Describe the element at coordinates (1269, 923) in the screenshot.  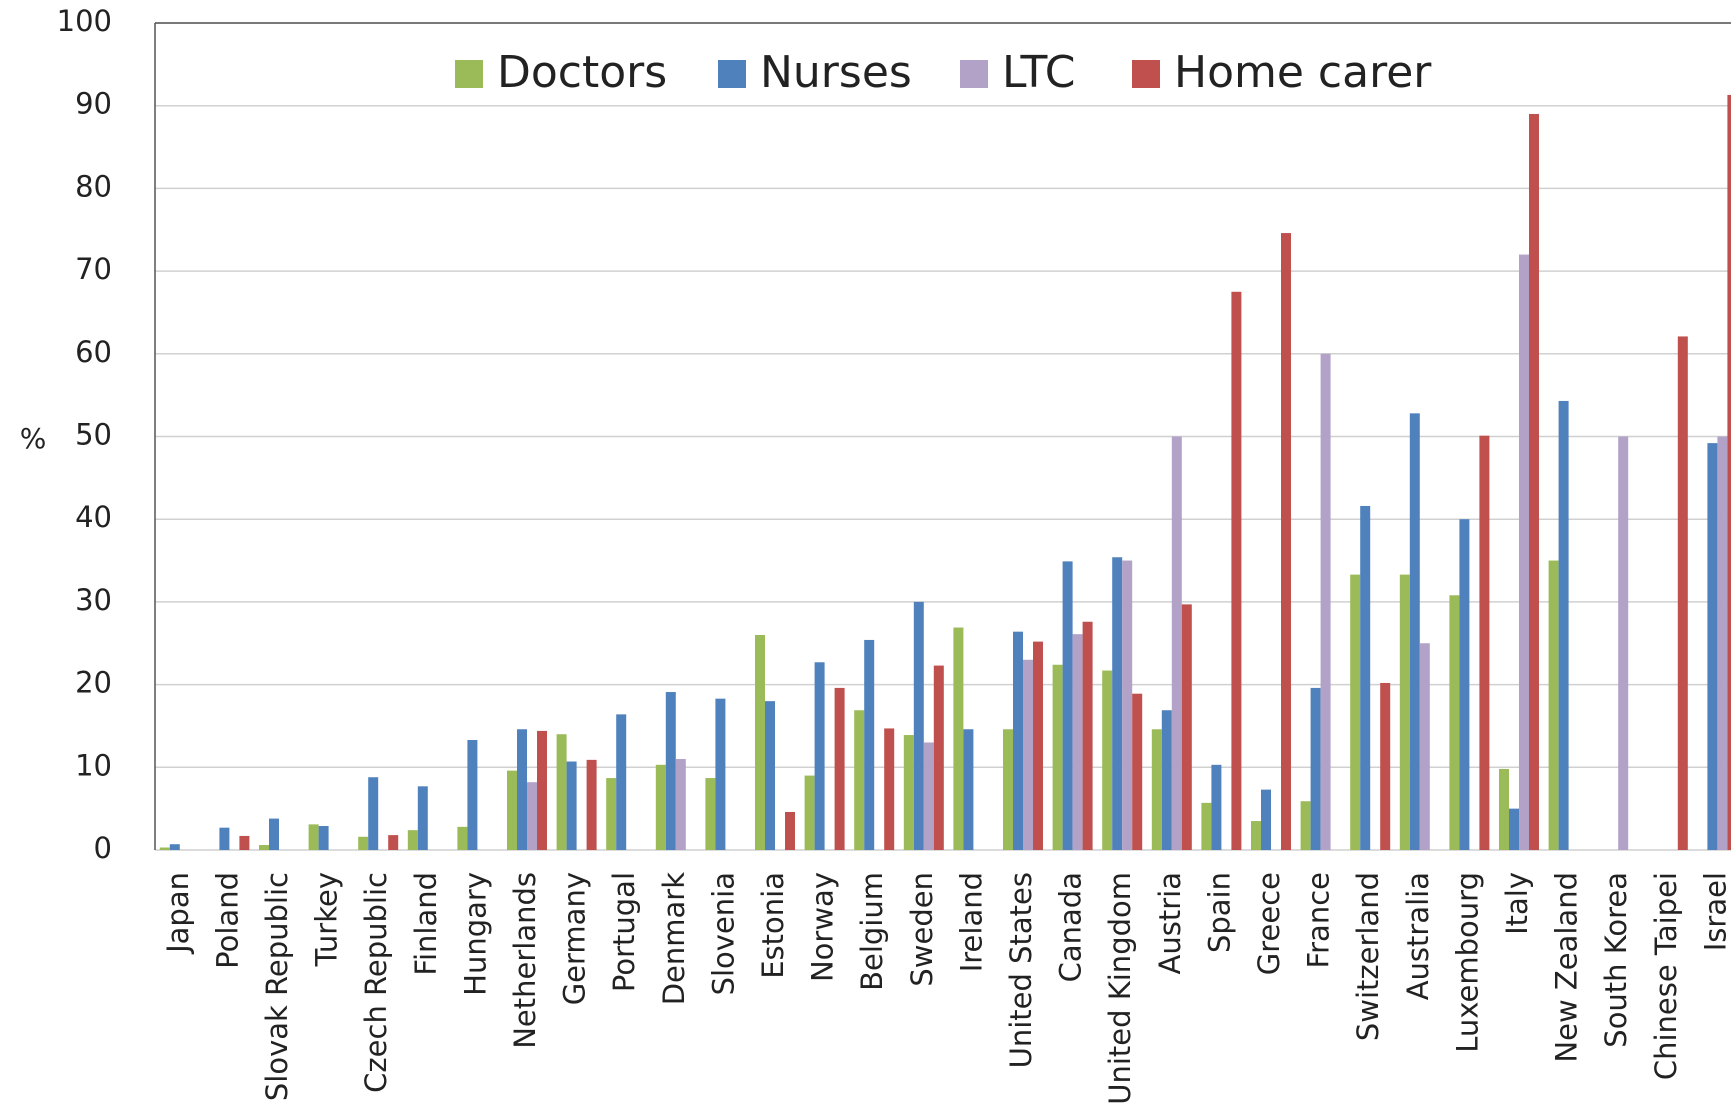
I see `x-tick-label: Greece` at that location.